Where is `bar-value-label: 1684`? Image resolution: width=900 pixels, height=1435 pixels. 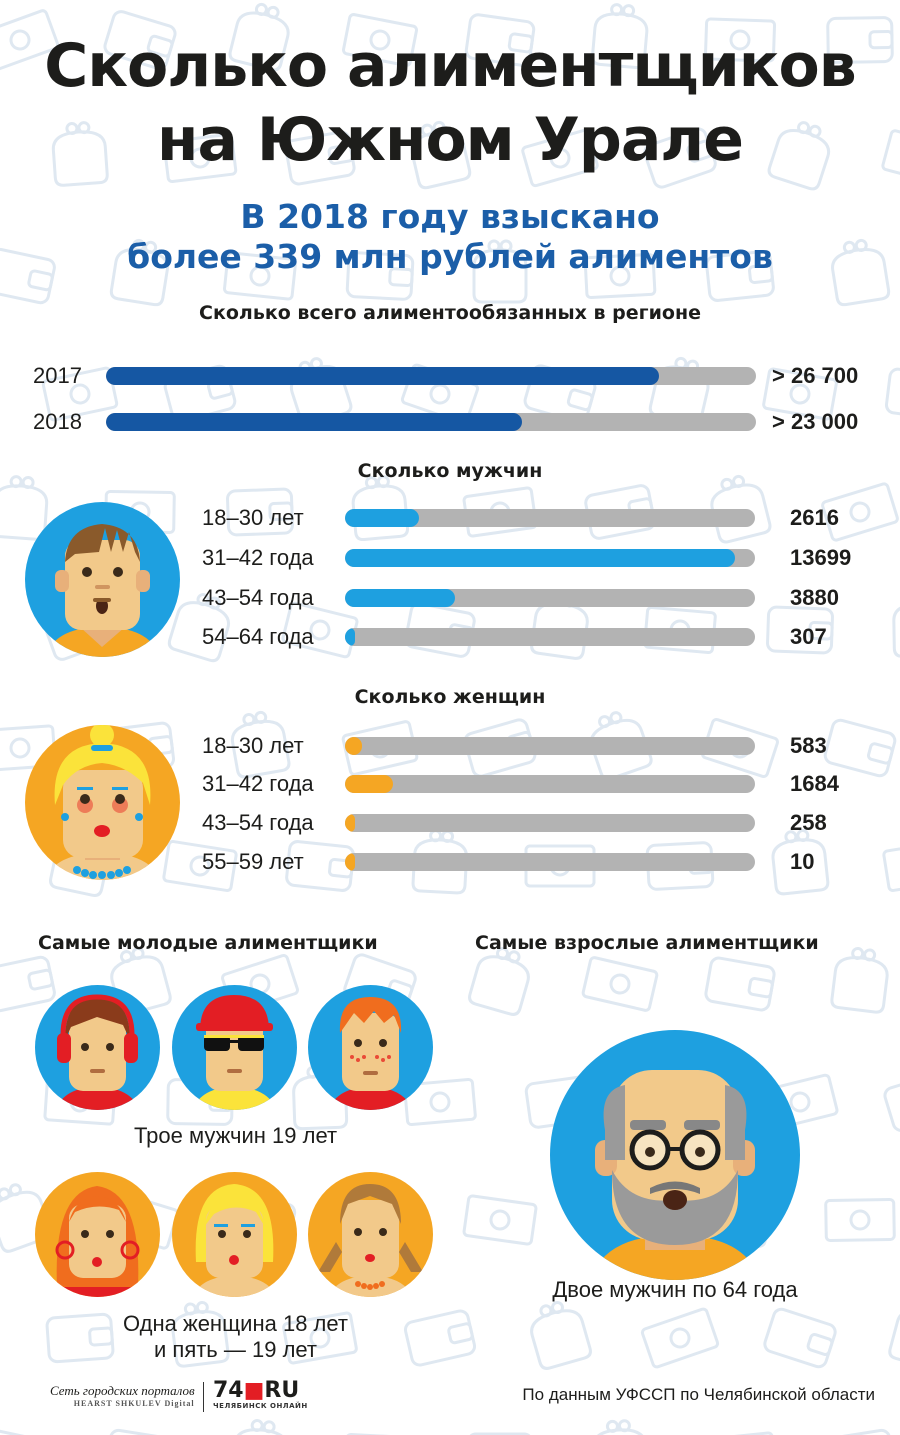
bar-value-label: 1684 is located at coordinates (814, 783).